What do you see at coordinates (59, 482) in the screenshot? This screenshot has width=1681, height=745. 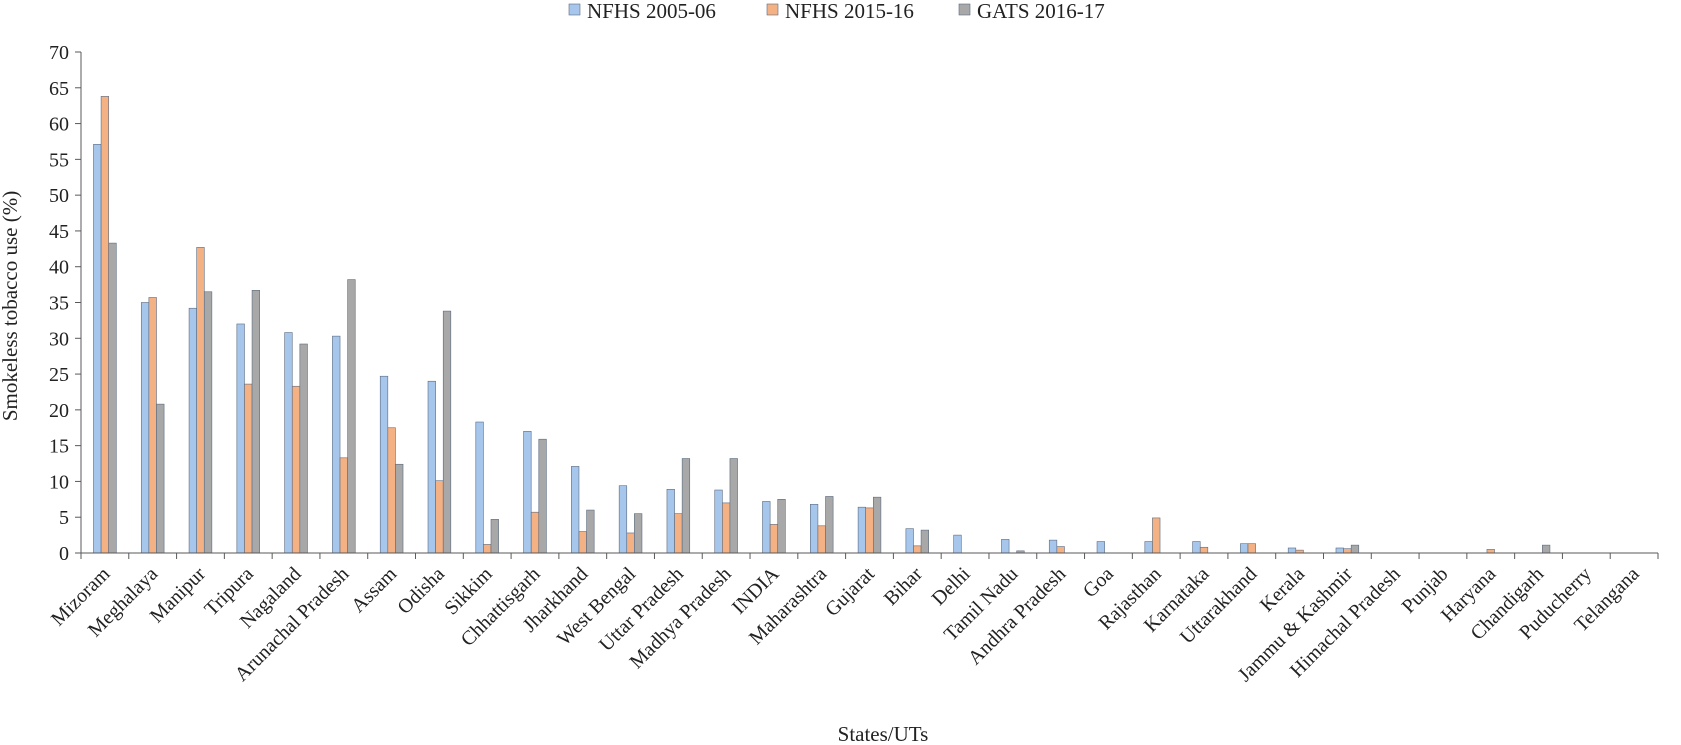 I see `y-tick-label: 10` at bounding box center [59, 482].